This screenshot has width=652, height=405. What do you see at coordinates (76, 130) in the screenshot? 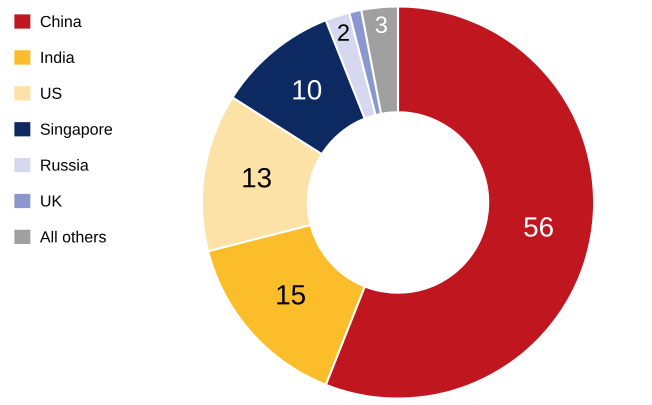
I see `legend-label: Singapore` at bounding box center [76, 130].